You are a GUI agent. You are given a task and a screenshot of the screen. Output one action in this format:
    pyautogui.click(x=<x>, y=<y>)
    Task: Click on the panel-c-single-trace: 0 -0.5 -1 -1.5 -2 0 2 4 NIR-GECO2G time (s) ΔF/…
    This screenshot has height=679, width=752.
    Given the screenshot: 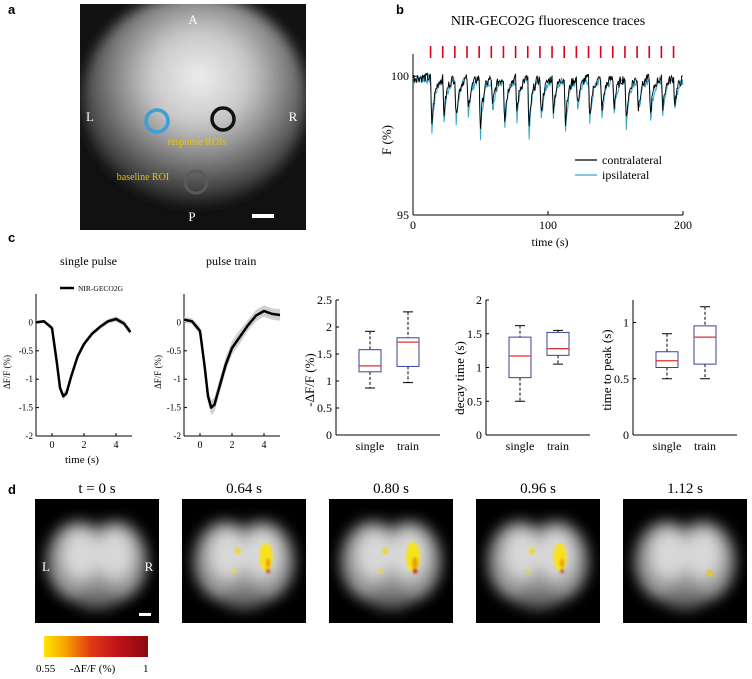 What is the action you would take?
    pyautogui.click(x=67, y=375)
    